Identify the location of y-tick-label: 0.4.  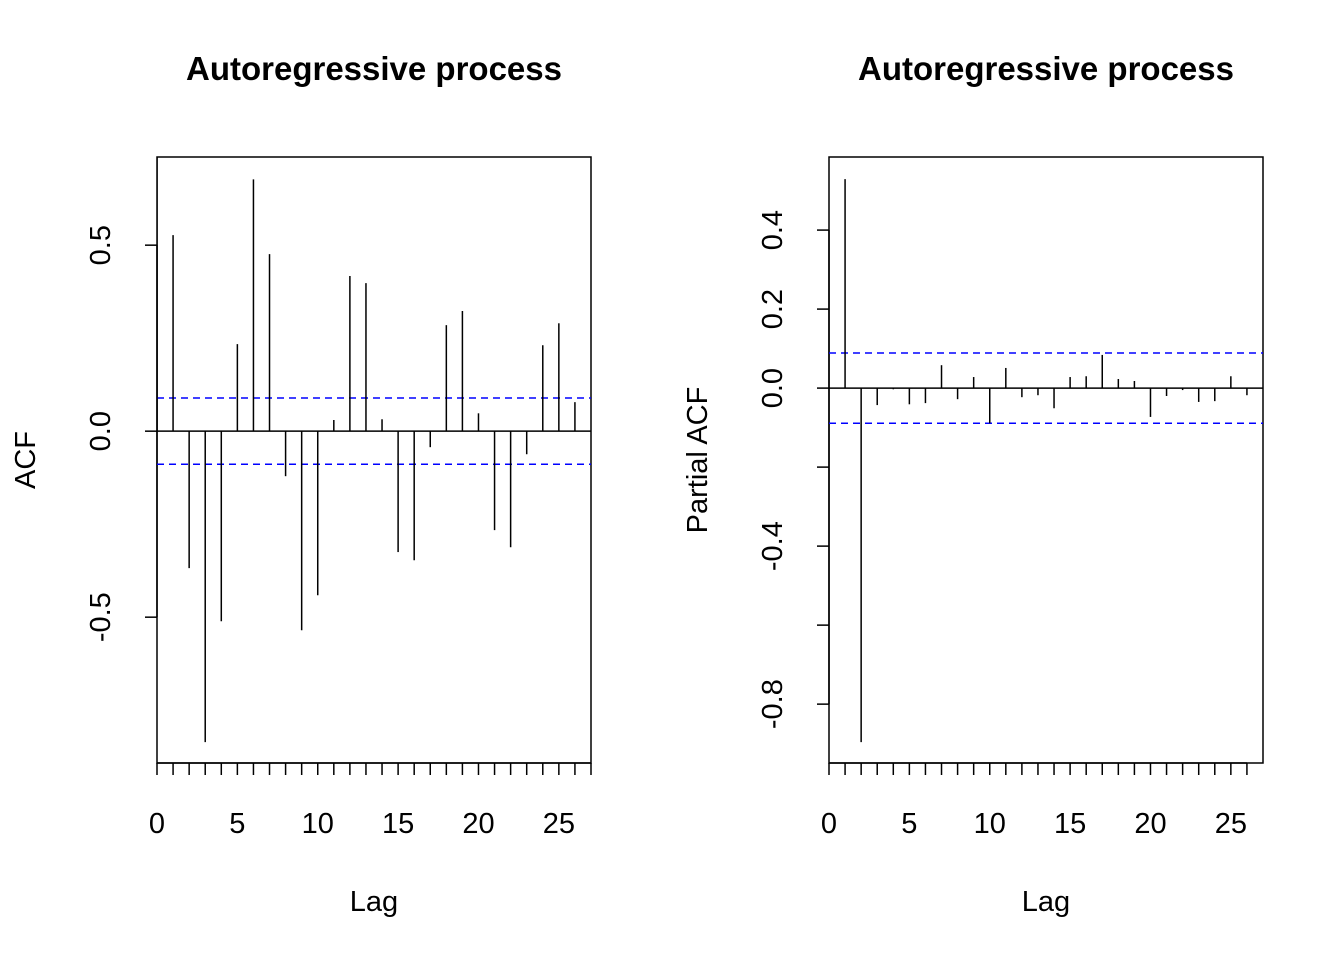
(773, 230).